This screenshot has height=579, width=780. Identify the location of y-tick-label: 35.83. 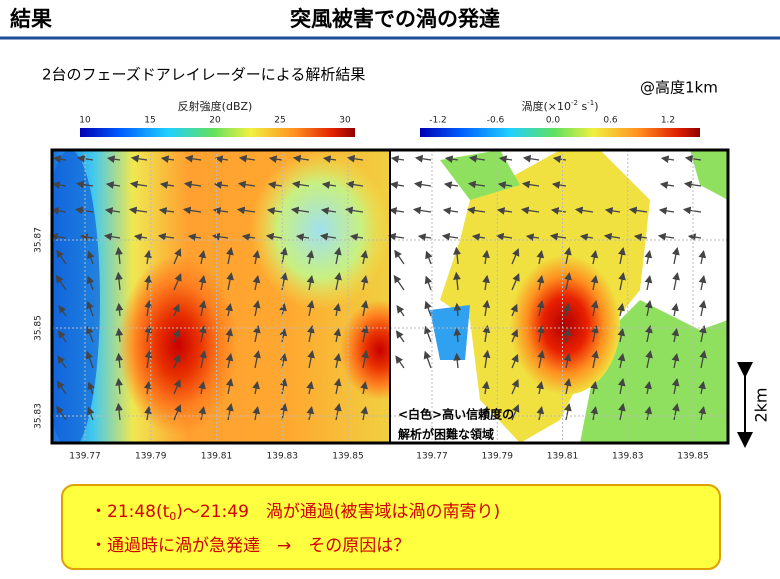
(39, 416).